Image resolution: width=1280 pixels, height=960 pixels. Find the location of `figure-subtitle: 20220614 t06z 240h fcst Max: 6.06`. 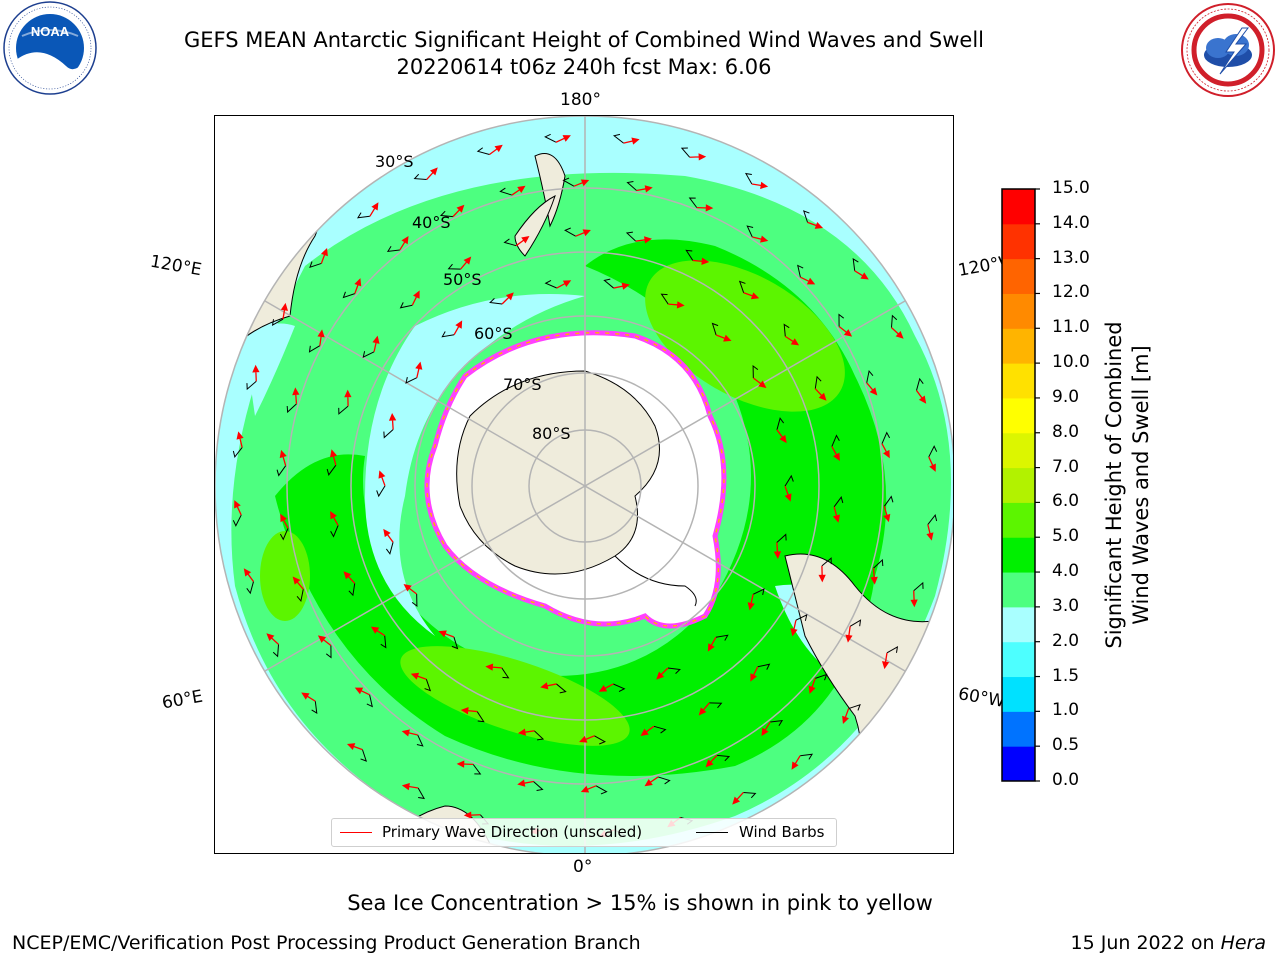

figure-subtitle: 20220614 t06z 240h fcst Max: 6.06 is located at coordinates (584, 67).